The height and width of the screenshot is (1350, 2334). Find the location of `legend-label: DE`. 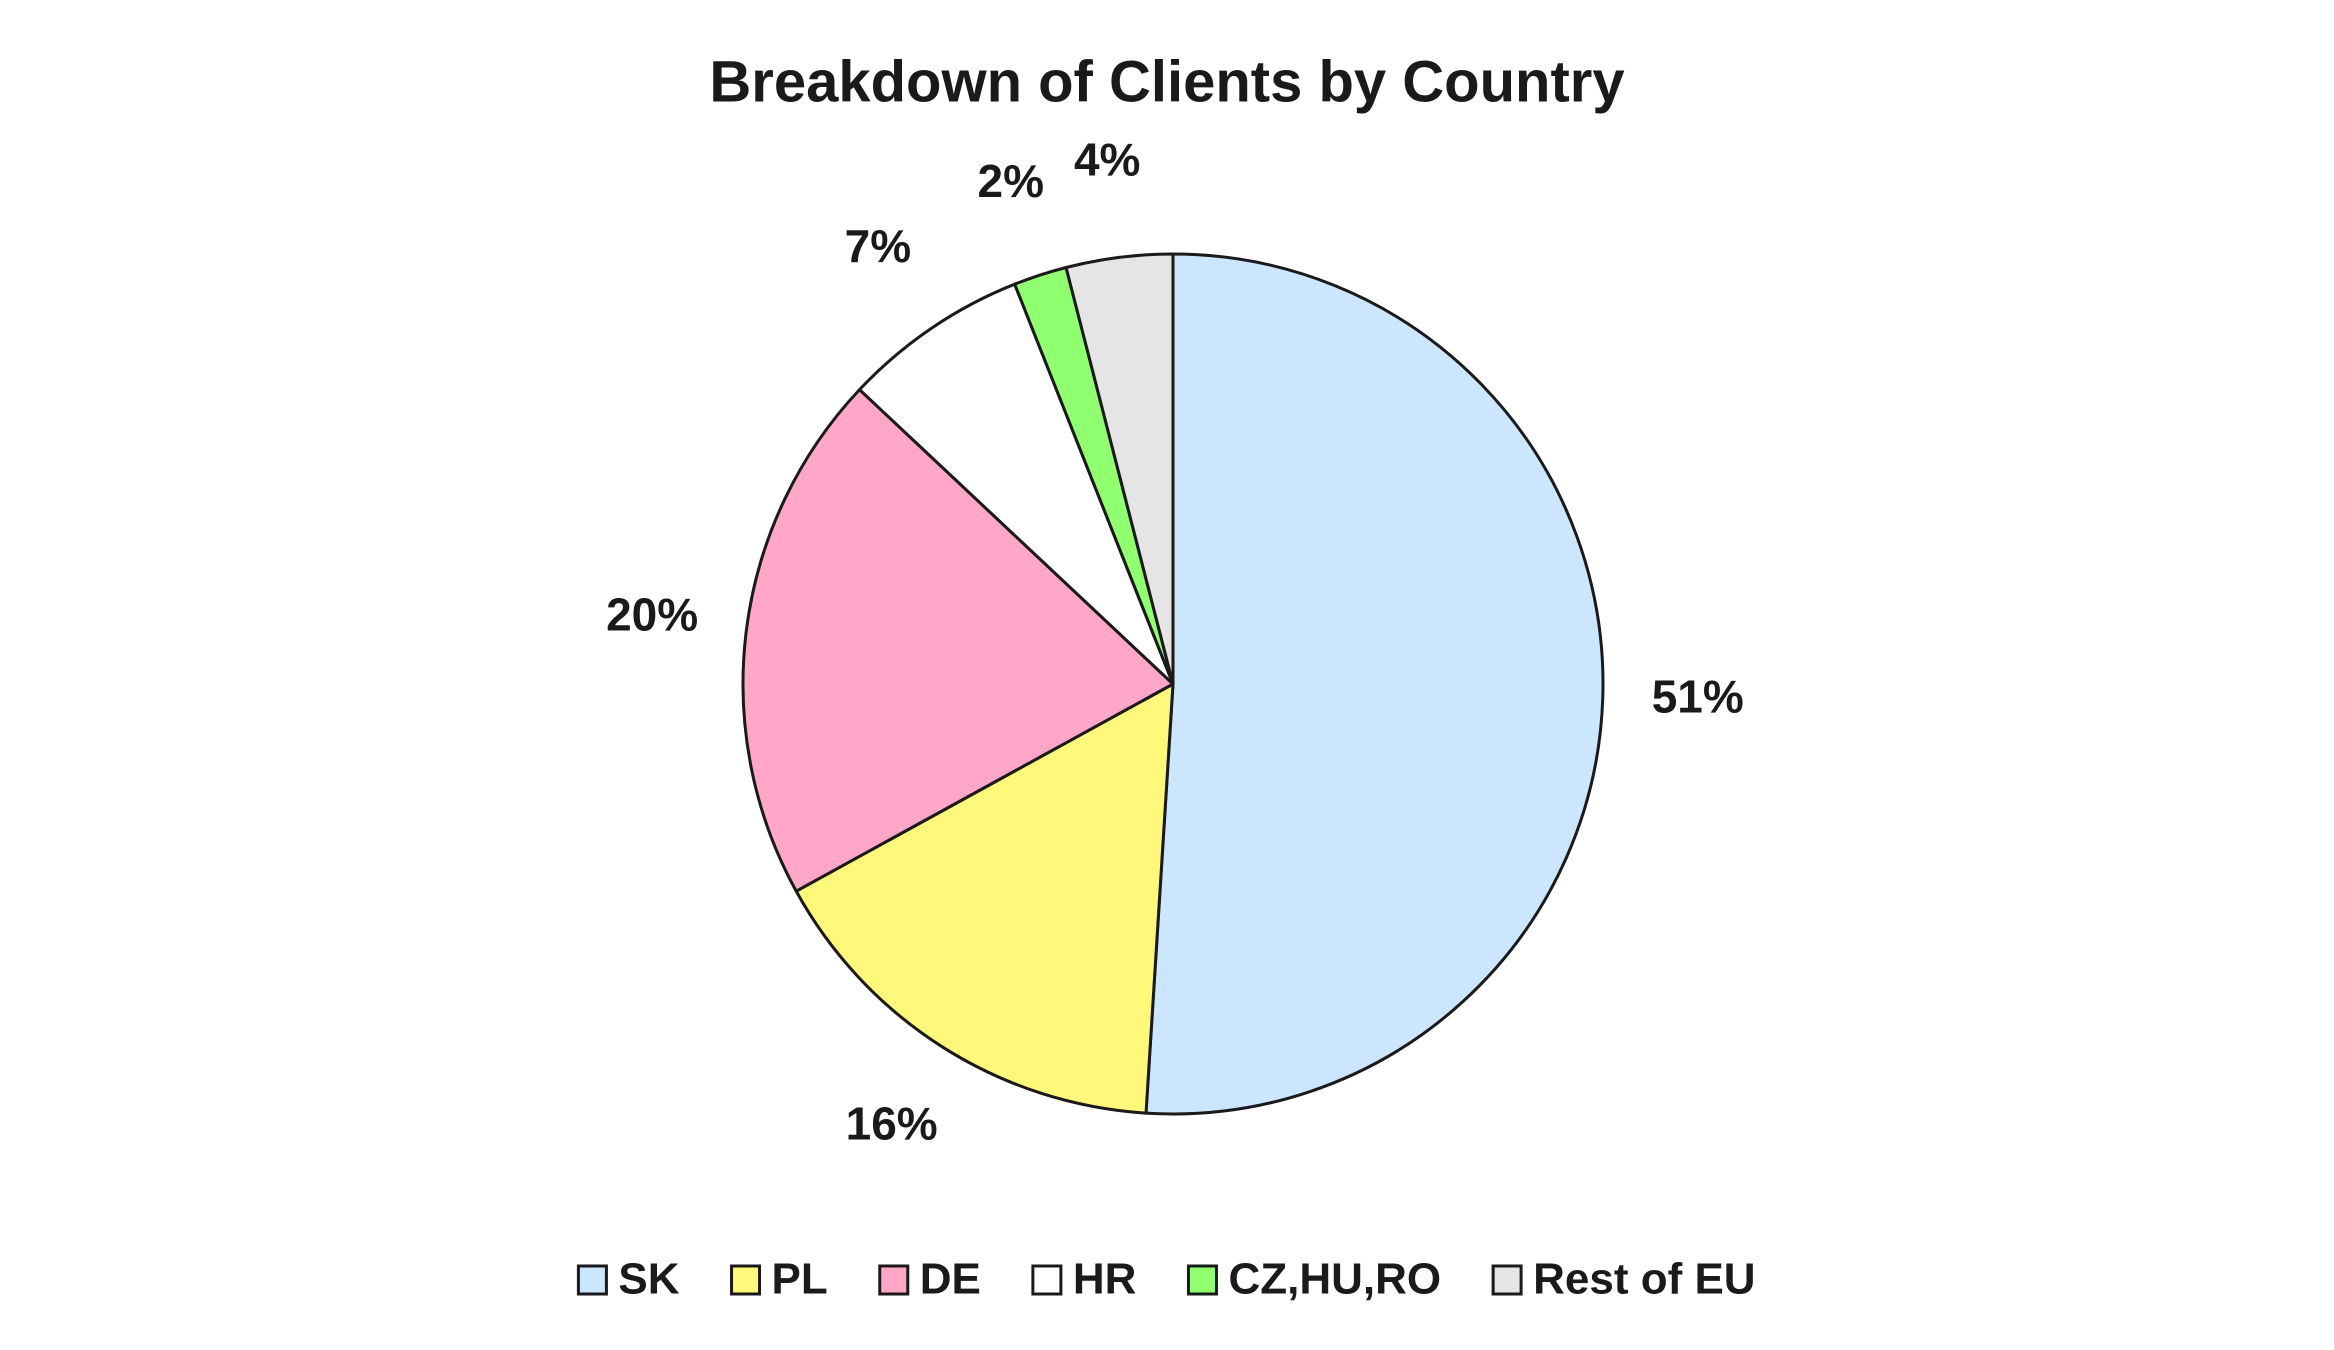

legend-label: DE is located at coordinates (950, 1279).